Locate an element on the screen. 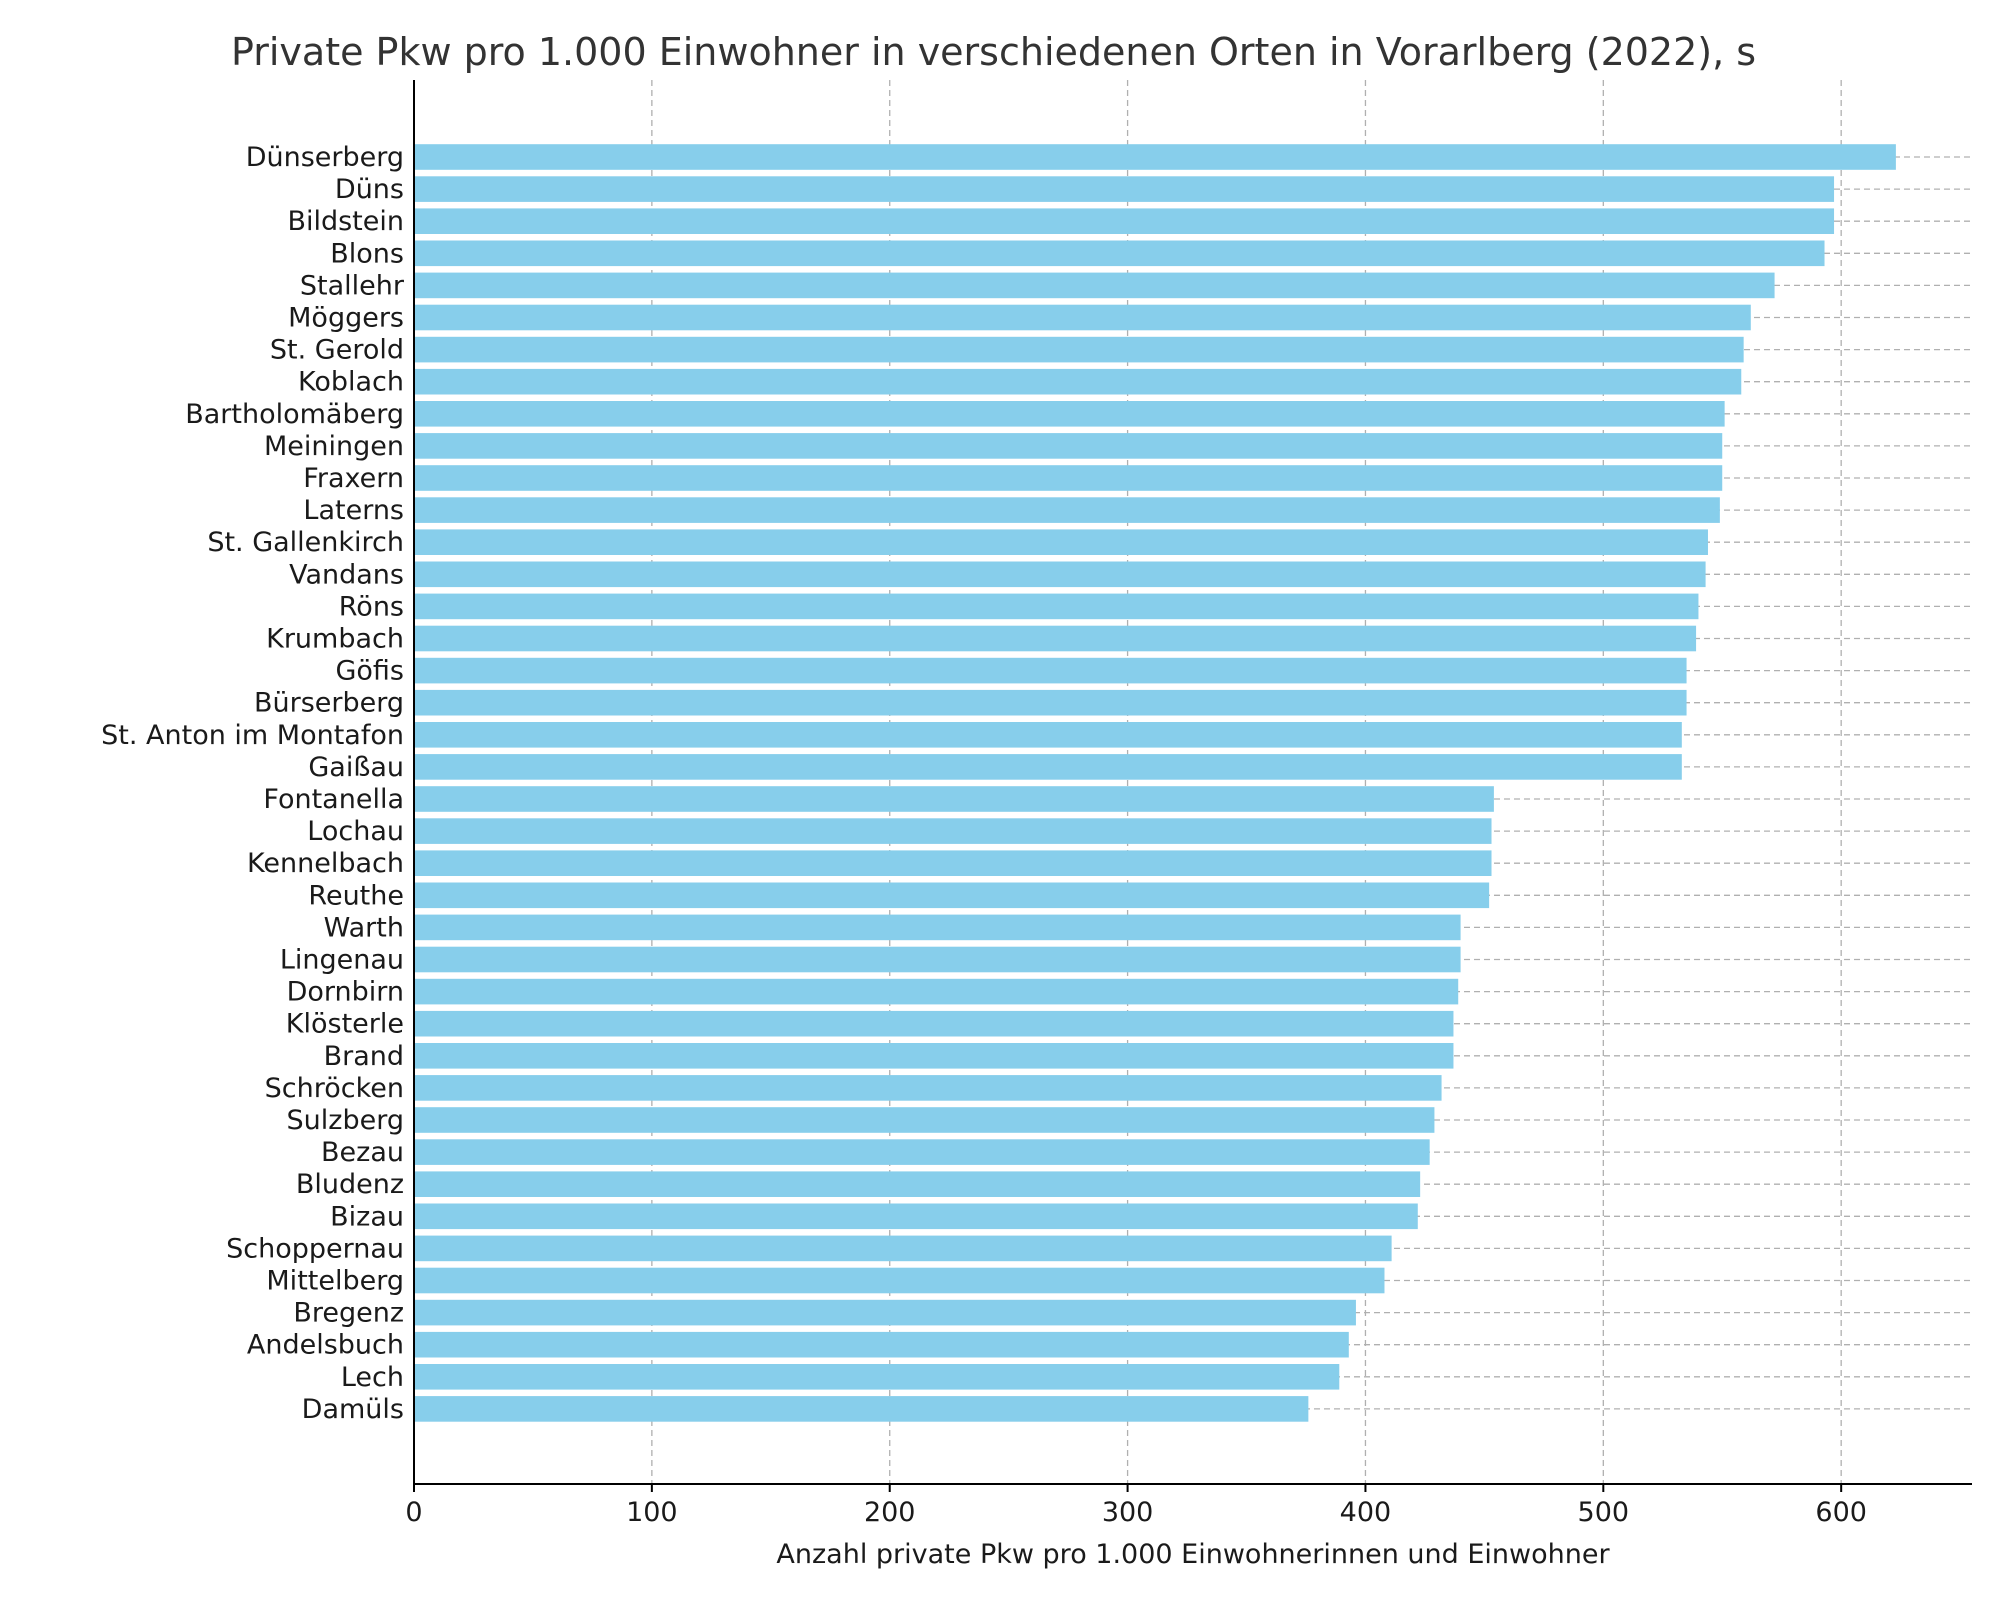  category-label-8: Bartholomäberg is located at coordinates (294, 414).